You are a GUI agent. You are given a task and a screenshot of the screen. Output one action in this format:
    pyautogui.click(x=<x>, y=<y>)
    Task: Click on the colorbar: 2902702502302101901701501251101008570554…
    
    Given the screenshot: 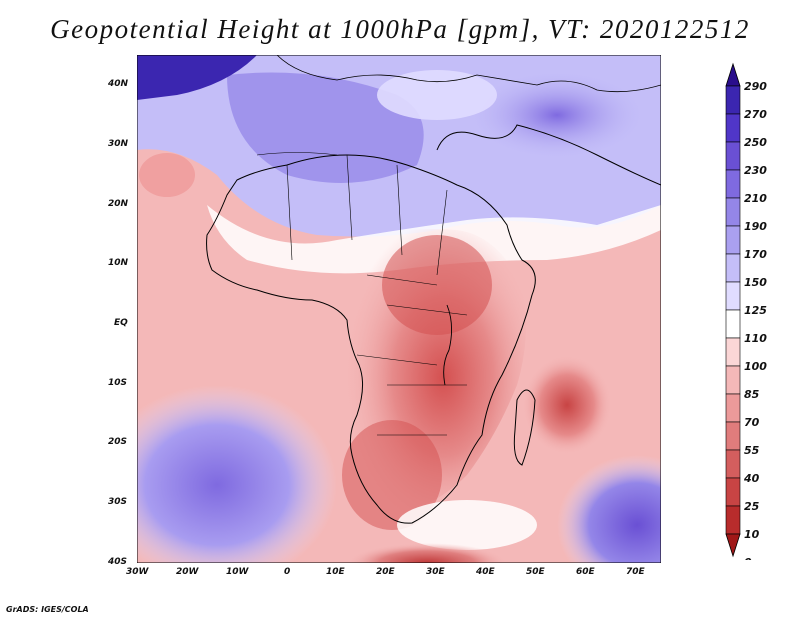 What is the action you would take?
    pyautogui.click(x=746, y=311)
    